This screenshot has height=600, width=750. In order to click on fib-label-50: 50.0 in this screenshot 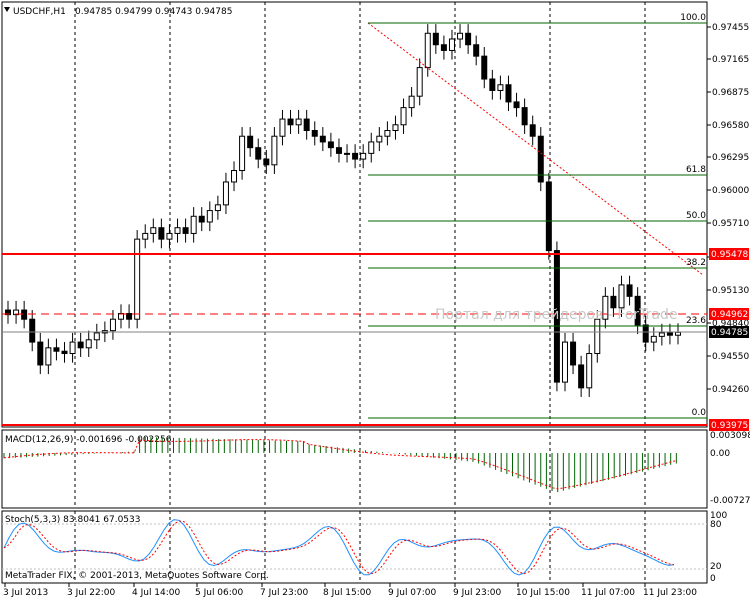, I will do `click(696, 216)`.